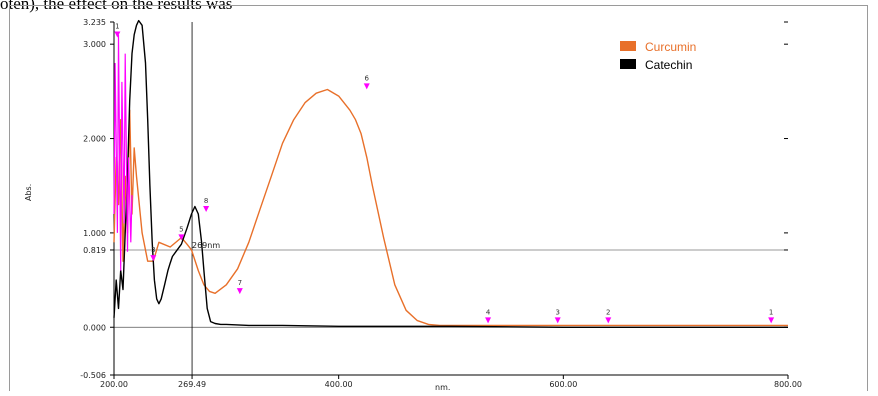 Image resolution: width=878 pixels, height=396 pixels. Describe the element at coordinates (788, 384) in the screenshot. I see `x-tick-label: 800.00` at that location.